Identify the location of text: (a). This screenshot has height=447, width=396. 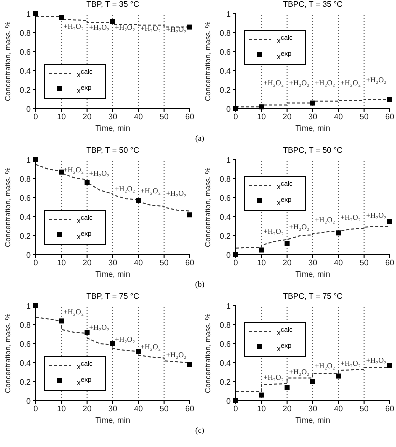
(200, 138).